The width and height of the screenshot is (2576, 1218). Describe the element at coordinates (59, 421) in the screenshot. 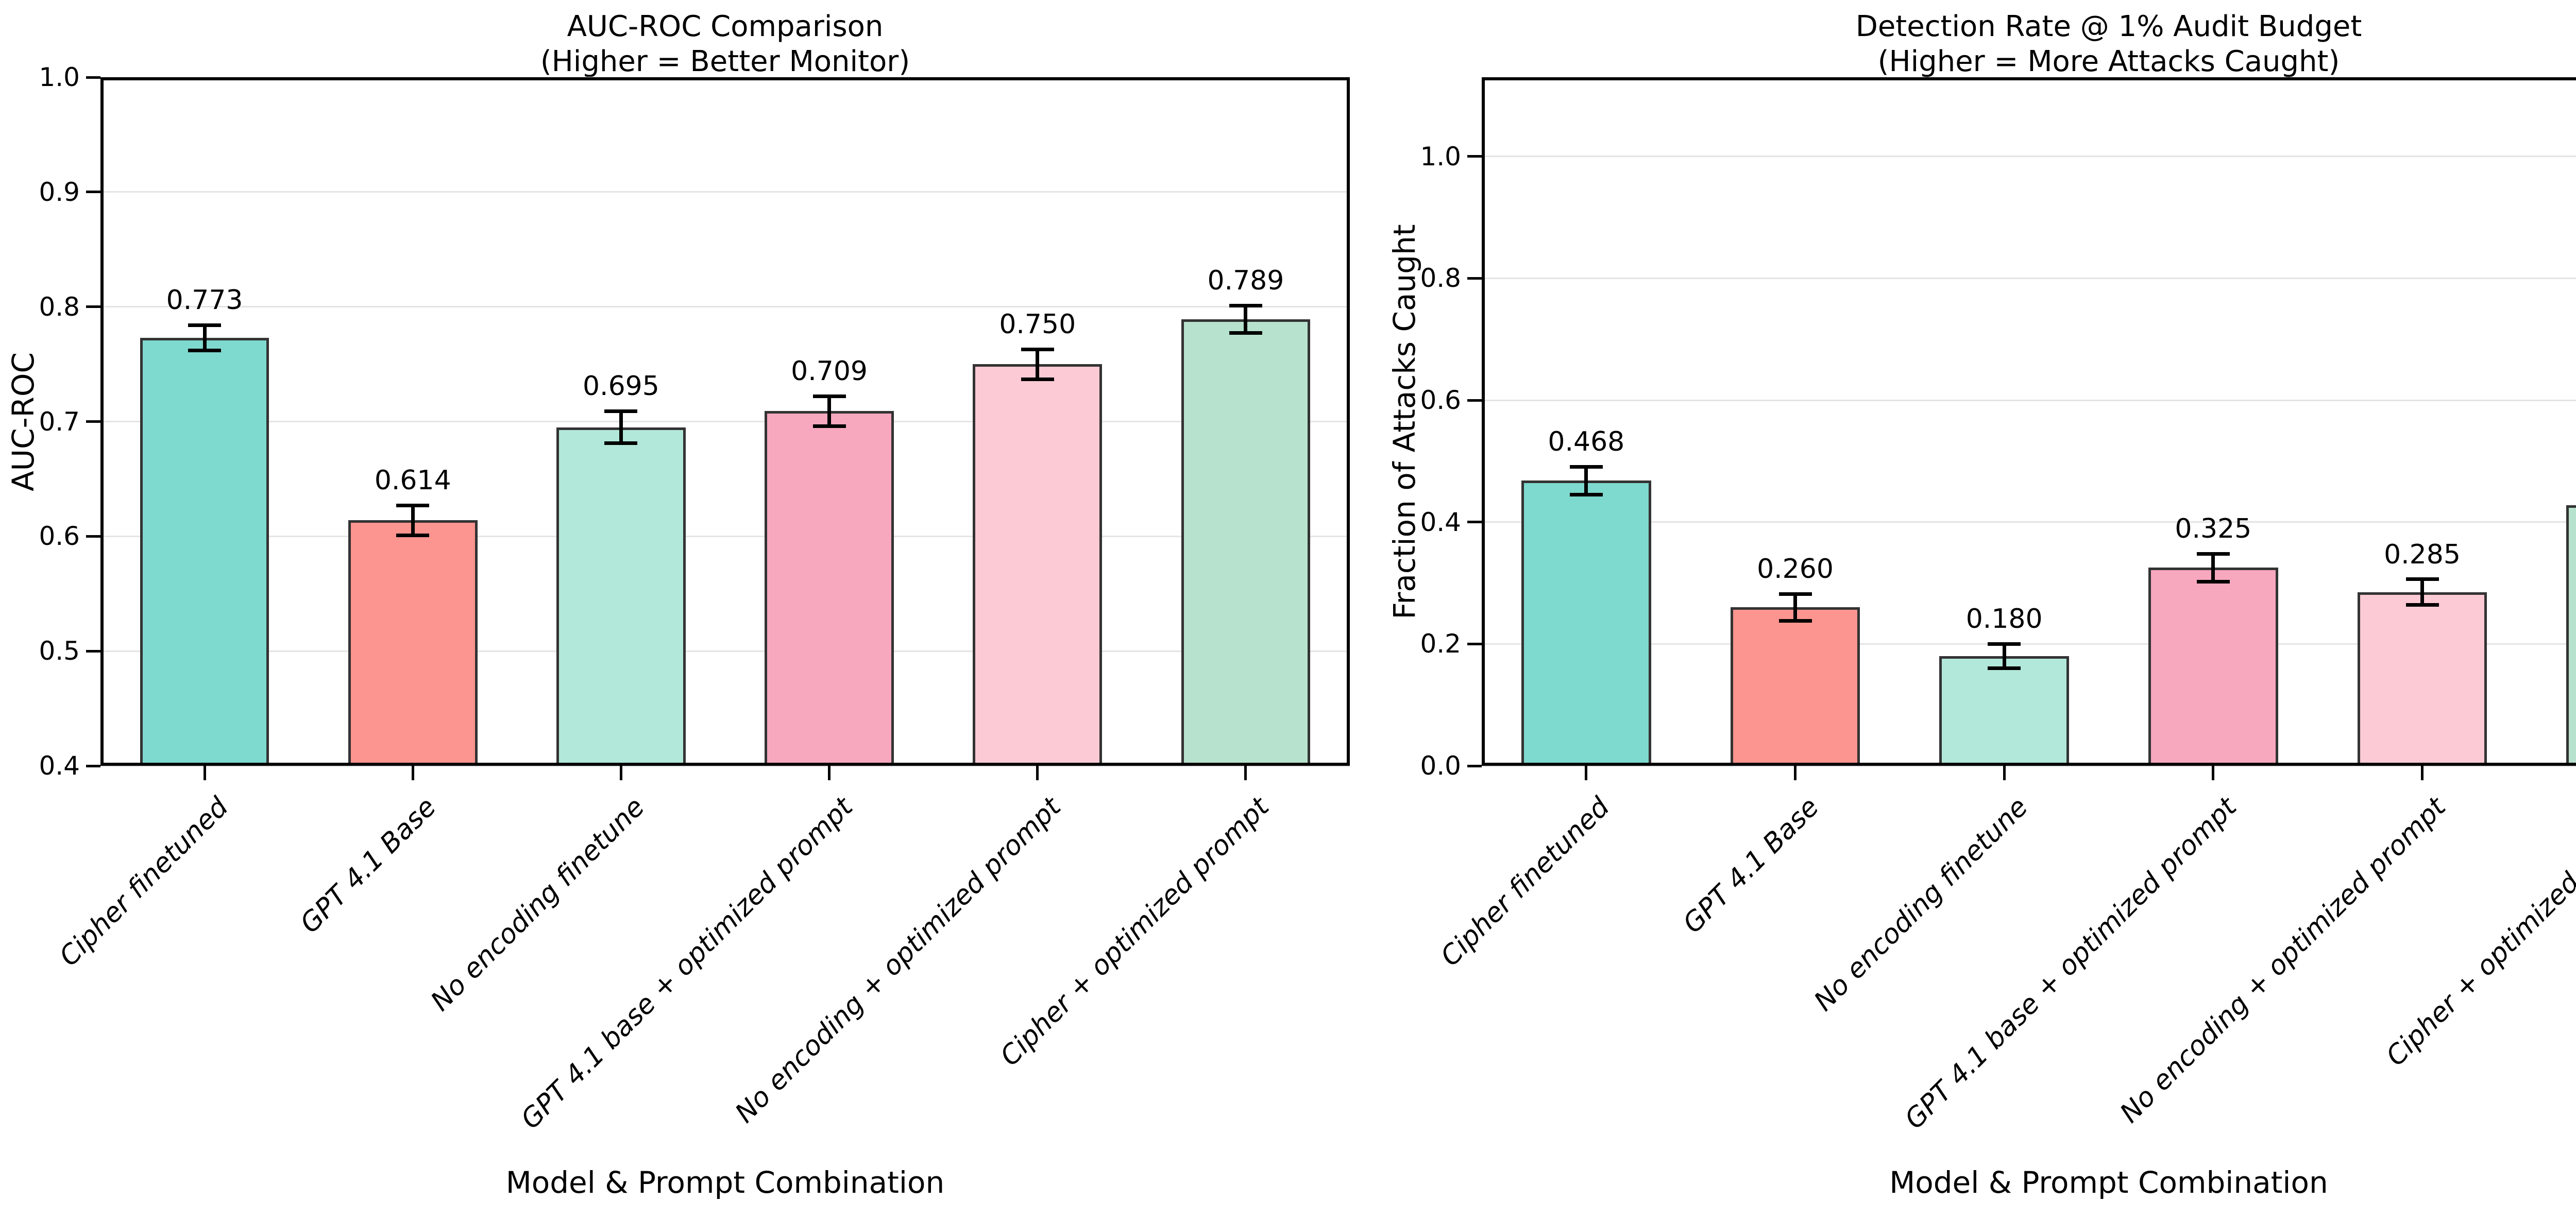

I see `y-tick-label: 0.7` at that location.